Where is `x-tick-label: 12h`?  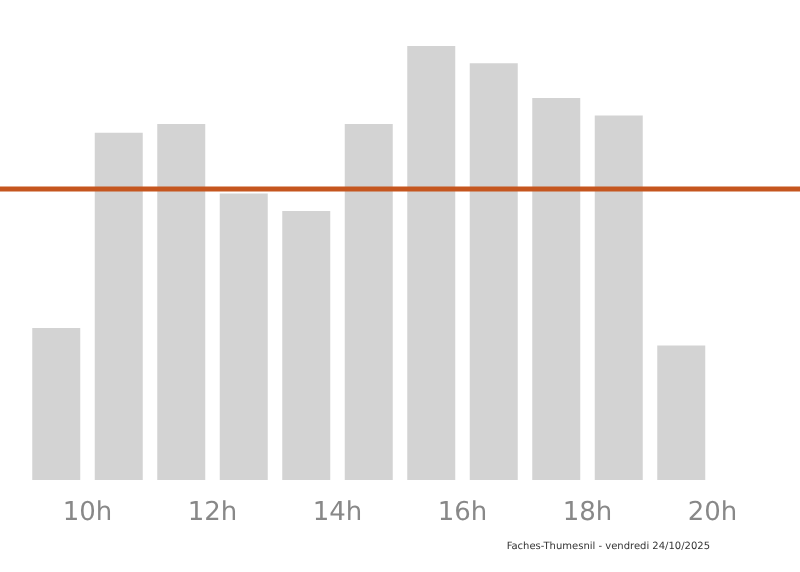 x-tick-label: 12h is located at coordinates (212, 513).